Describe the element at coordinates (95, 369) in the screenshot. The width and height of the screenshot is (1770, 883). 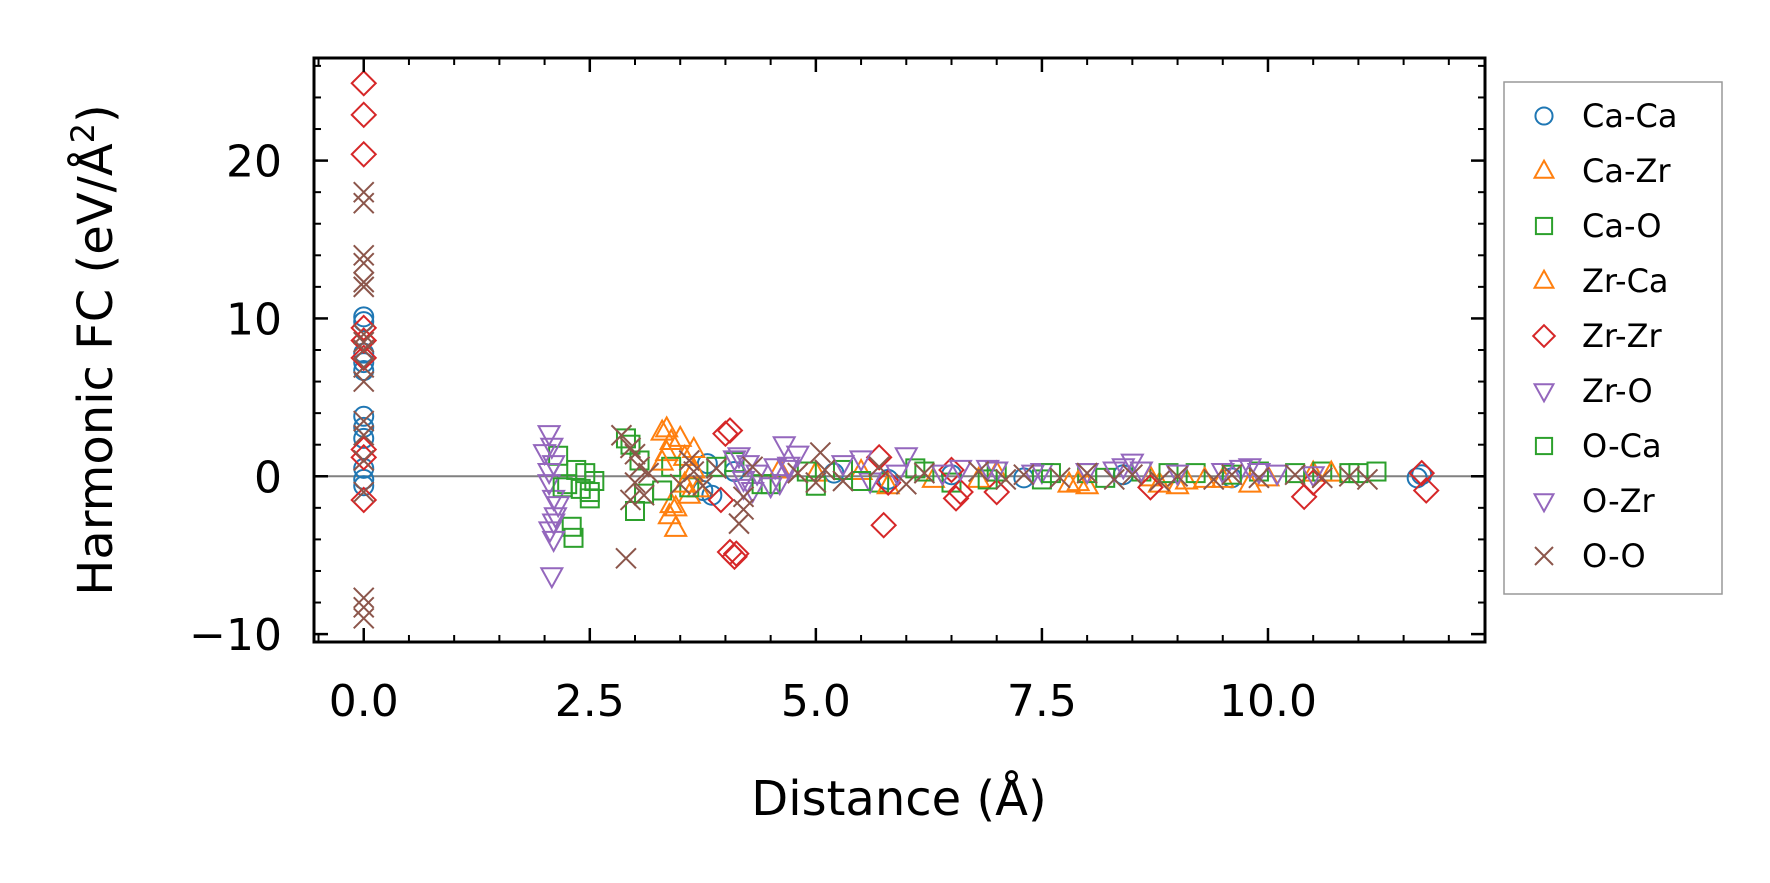
I see `y-axis-label-text: Harmonic FC (eV/Å` at that location.